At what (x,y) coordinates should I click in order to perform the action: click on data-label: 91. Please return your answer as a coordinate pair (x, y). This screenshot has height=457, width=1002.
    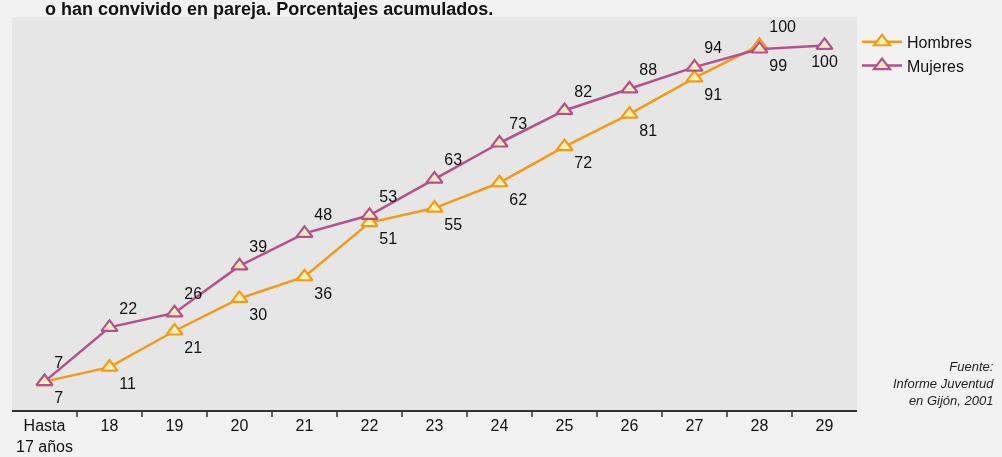
    Looking at the image, I should click on (713, 94).